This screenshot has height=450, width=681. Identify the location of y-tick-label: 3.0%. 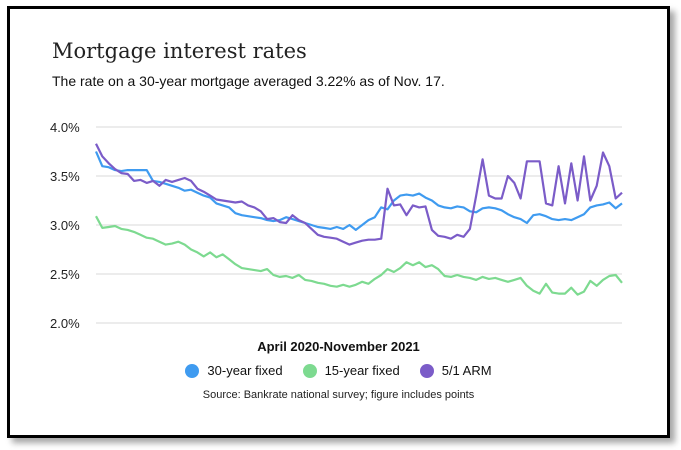
(65, 225).